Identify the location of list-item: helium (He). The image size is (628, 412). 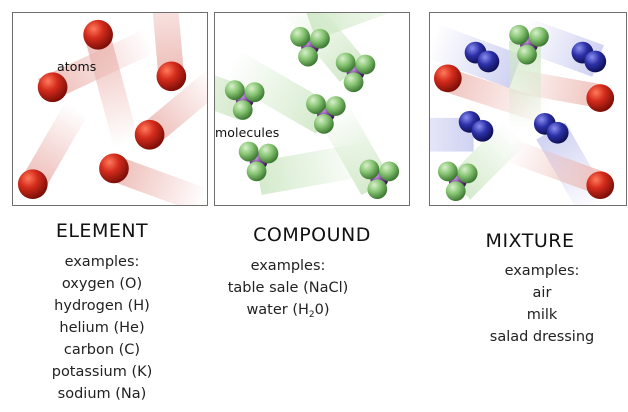
(102, 328).